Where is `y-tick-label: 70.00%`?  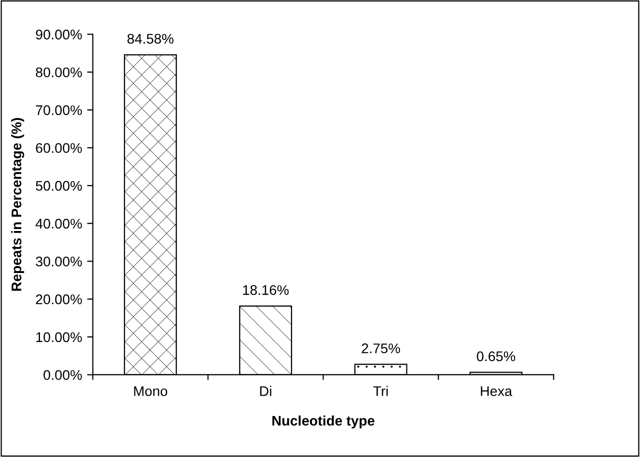 y-tick-label: 70.00% is located at coordinates (59, 110).